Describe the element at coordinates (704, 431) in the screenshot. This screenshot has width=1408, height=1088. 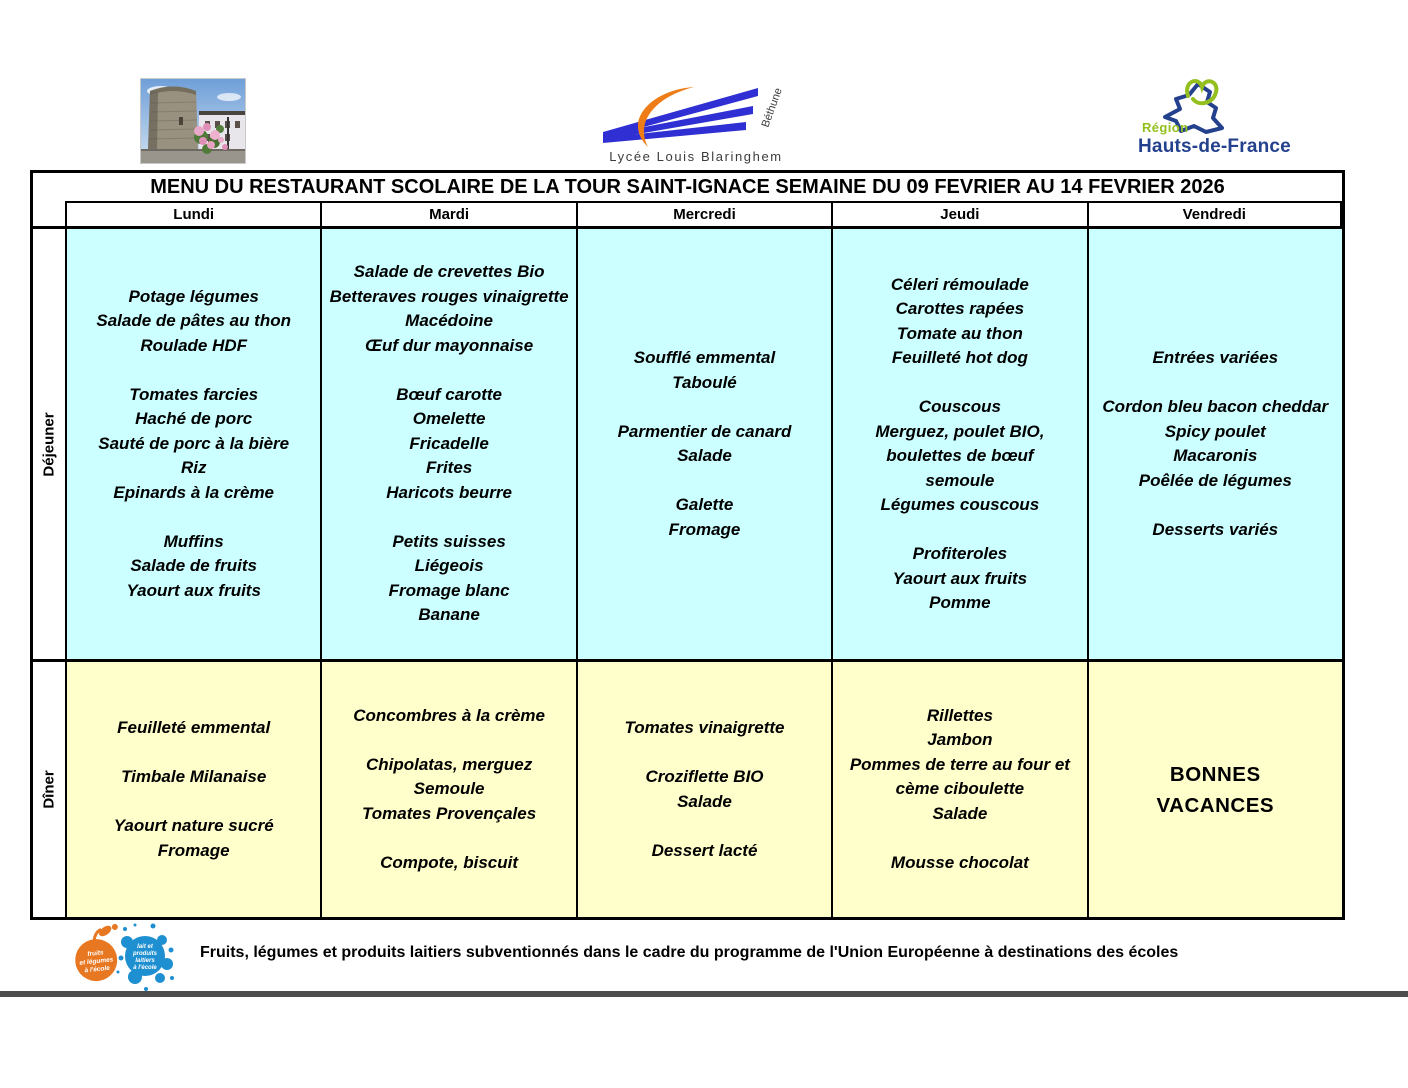
I see `menu-item: Parmentier de canard` at that location.